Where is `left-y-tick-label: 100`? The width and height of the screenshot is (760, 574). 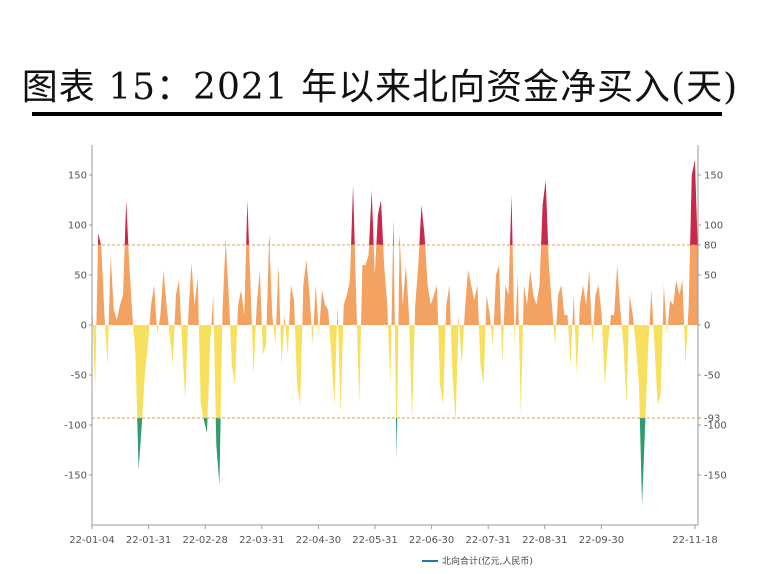 left-y-tick-label: 100 is located at coordinates (77, 226).